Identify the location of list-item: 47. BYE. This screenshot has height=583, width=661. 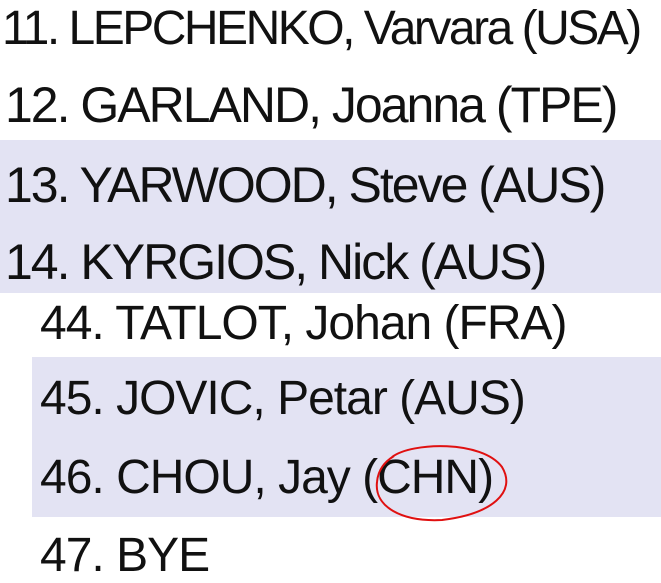
(125, 555).